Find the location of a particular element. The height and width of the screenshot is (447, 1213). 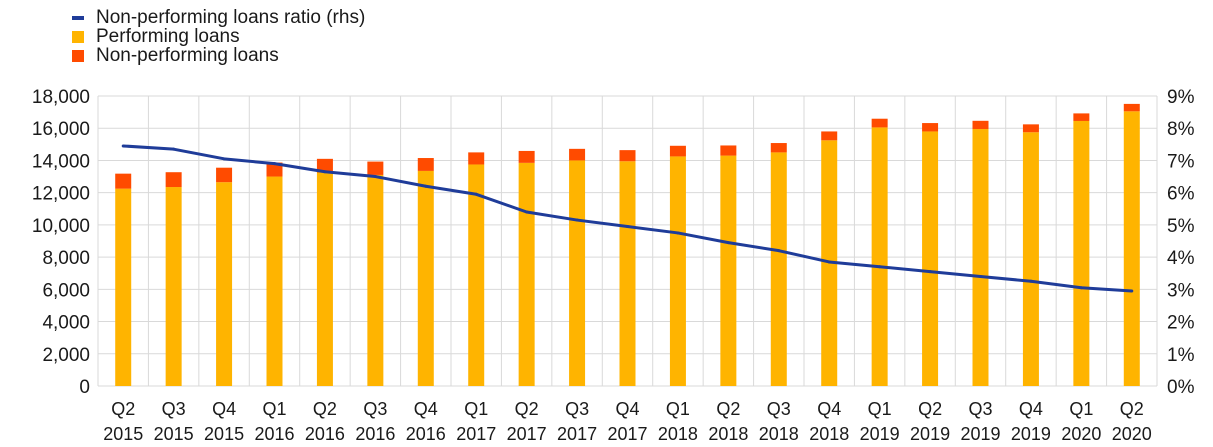

y-left-tick-label: 8,000 is located at coordinates (66, 258).